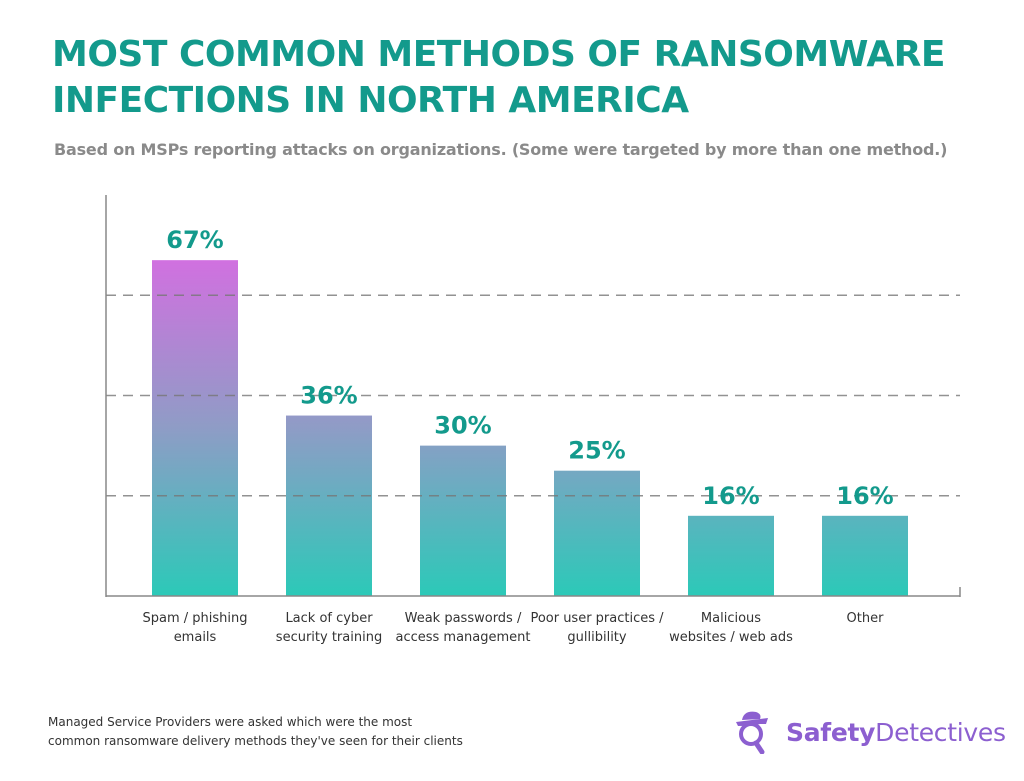 This screenshot has height=781, width=1024. I want to click on category-label-line: emails, so click(195, 637).